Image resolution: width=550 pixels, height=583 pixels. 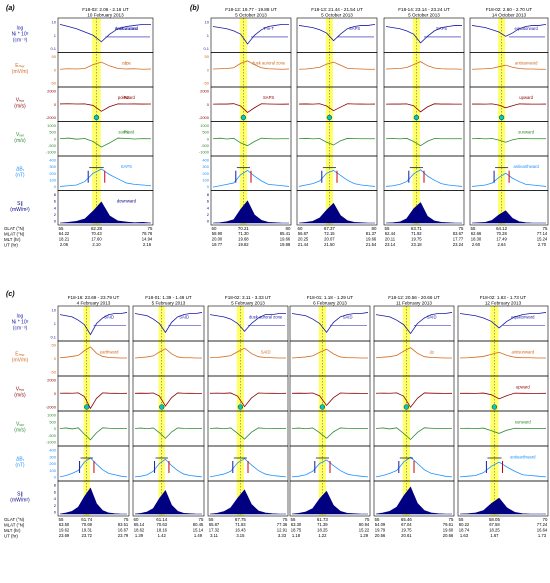 What do you see at coordinates (126, 132) in the screenshot?
I see `panel-annotation: sunward` at bounding box center [126, 132].